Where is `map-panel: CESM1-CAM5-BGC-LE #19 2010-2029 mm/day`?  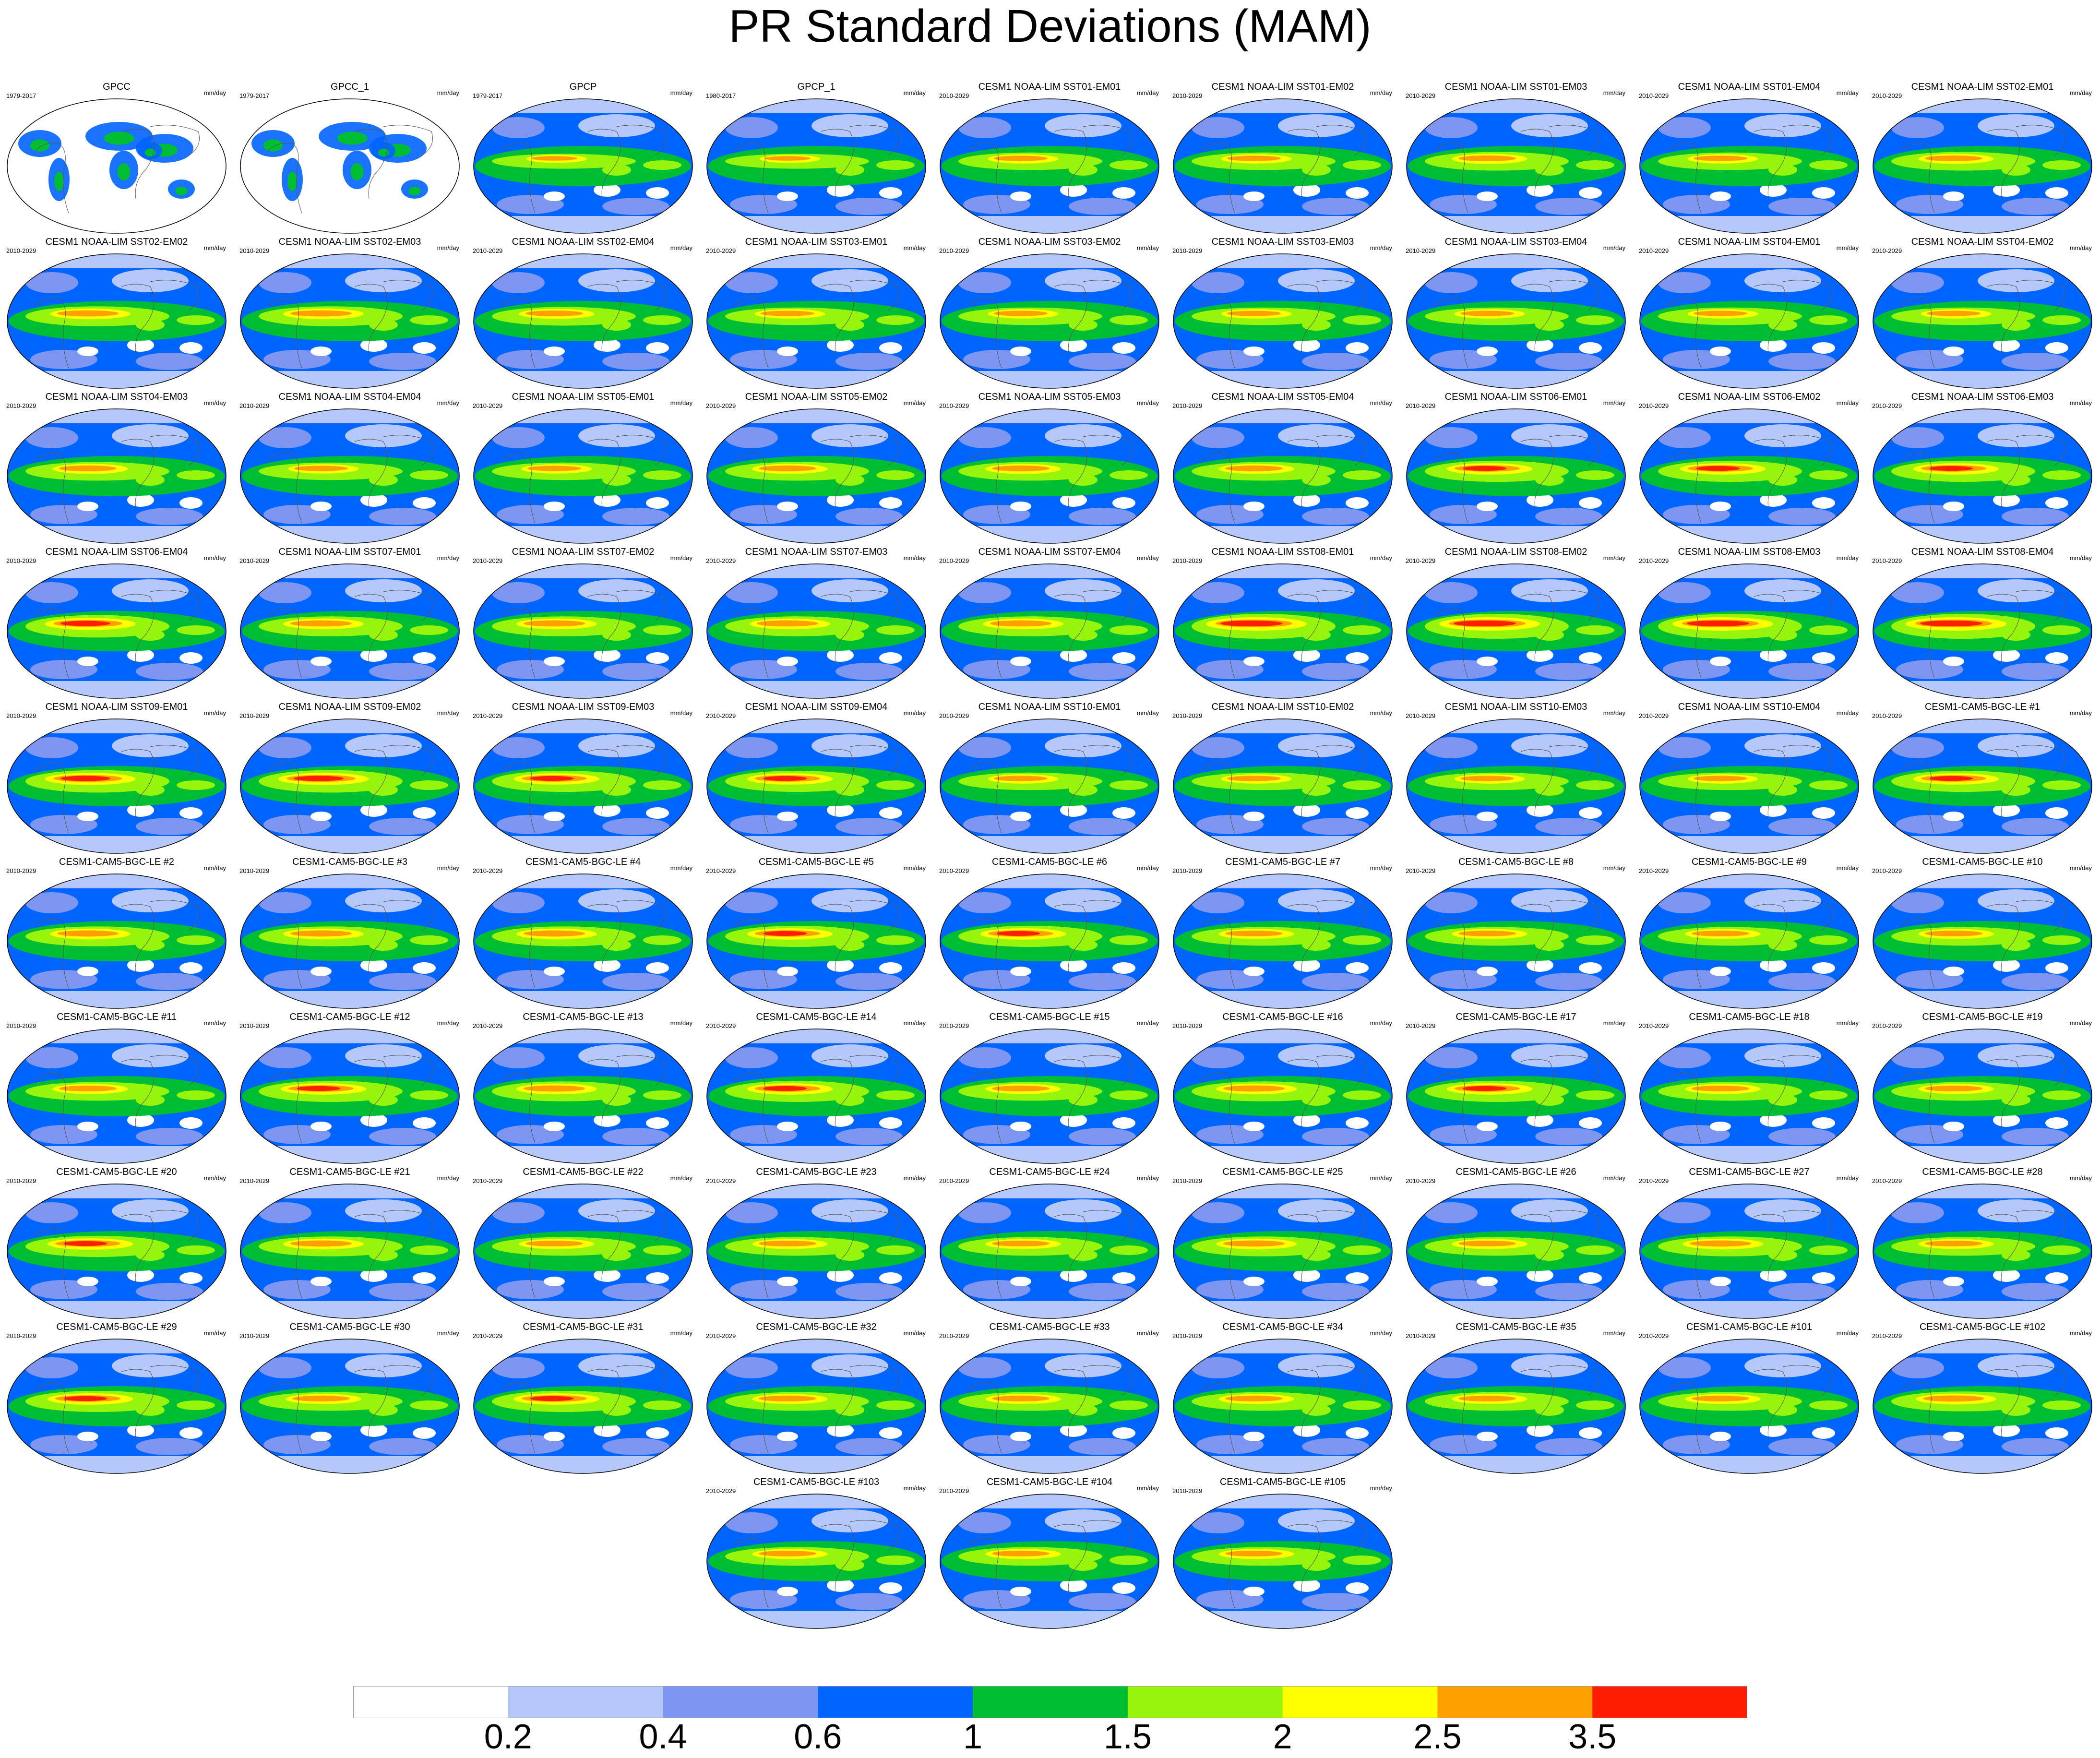
map-panel: CESM1-CAM5-BGC-LE #19 2010-2029 mm/day is located at coordinates (1982, 1089).